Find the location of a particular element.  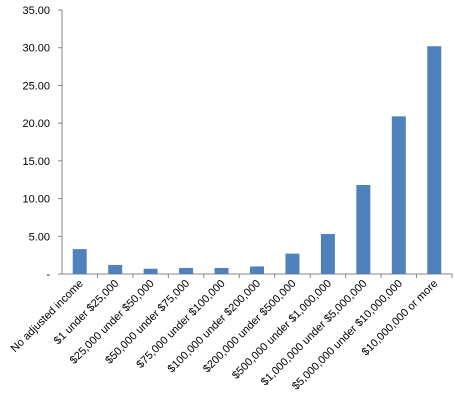

y-tick-label: 25.00 is located at coordinates (36, 86).